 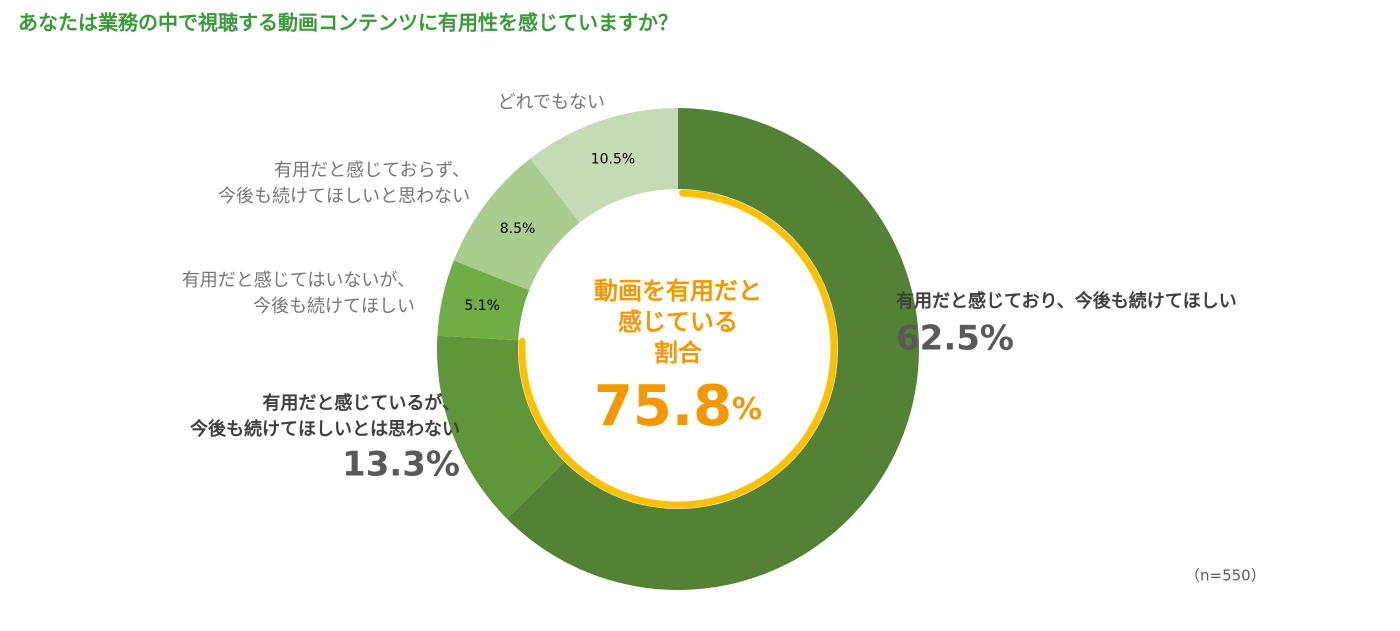 What do you see at coordinates (551, 102) in the screenshot?
I see `category-label: どれでもない` at bounding box center [551, 102].